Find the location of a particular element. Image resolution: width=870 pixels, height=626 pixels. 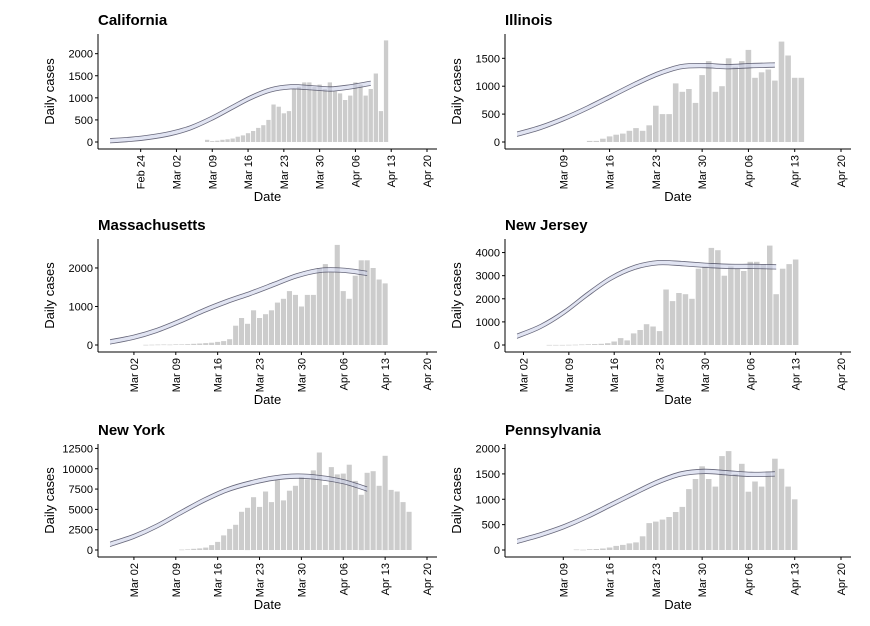

y-tick-label: 7500 is located at coordinates (81, 490).